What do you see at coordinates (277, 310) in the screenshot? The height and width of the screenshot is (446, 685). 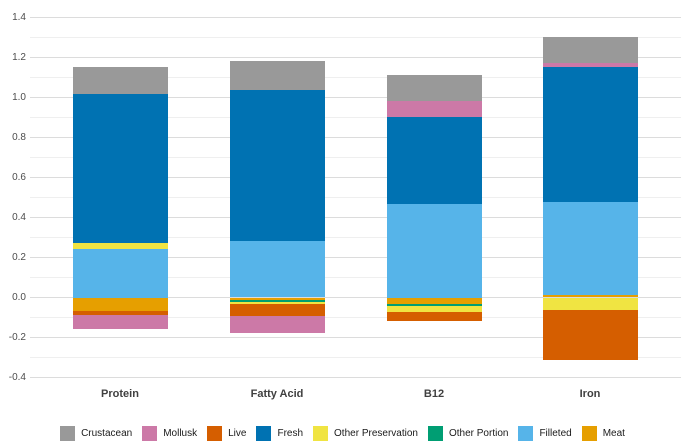 I see `bar-segment-fatty-acid-live` at bounding box center [277, 310].